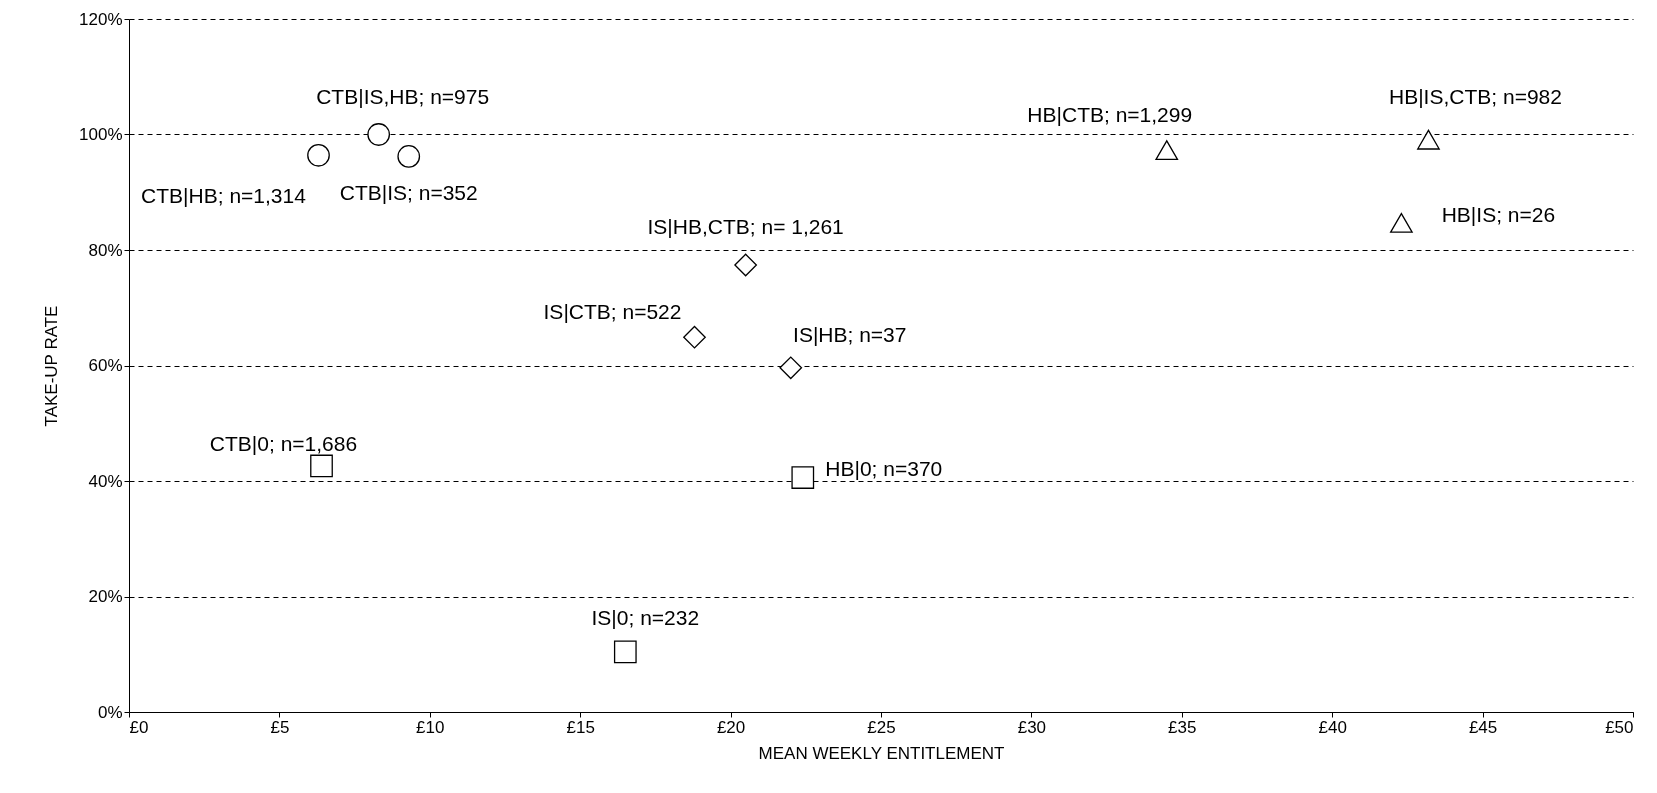 This screenshot has width=1657, height=793. I want to click on annotation: CTB|IS; n=352, so click(408, 193).